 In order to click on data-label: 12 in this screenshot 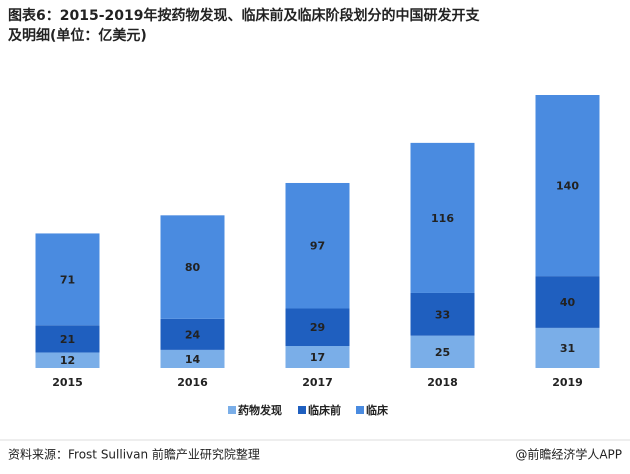, I will do `click(67, 360)`.